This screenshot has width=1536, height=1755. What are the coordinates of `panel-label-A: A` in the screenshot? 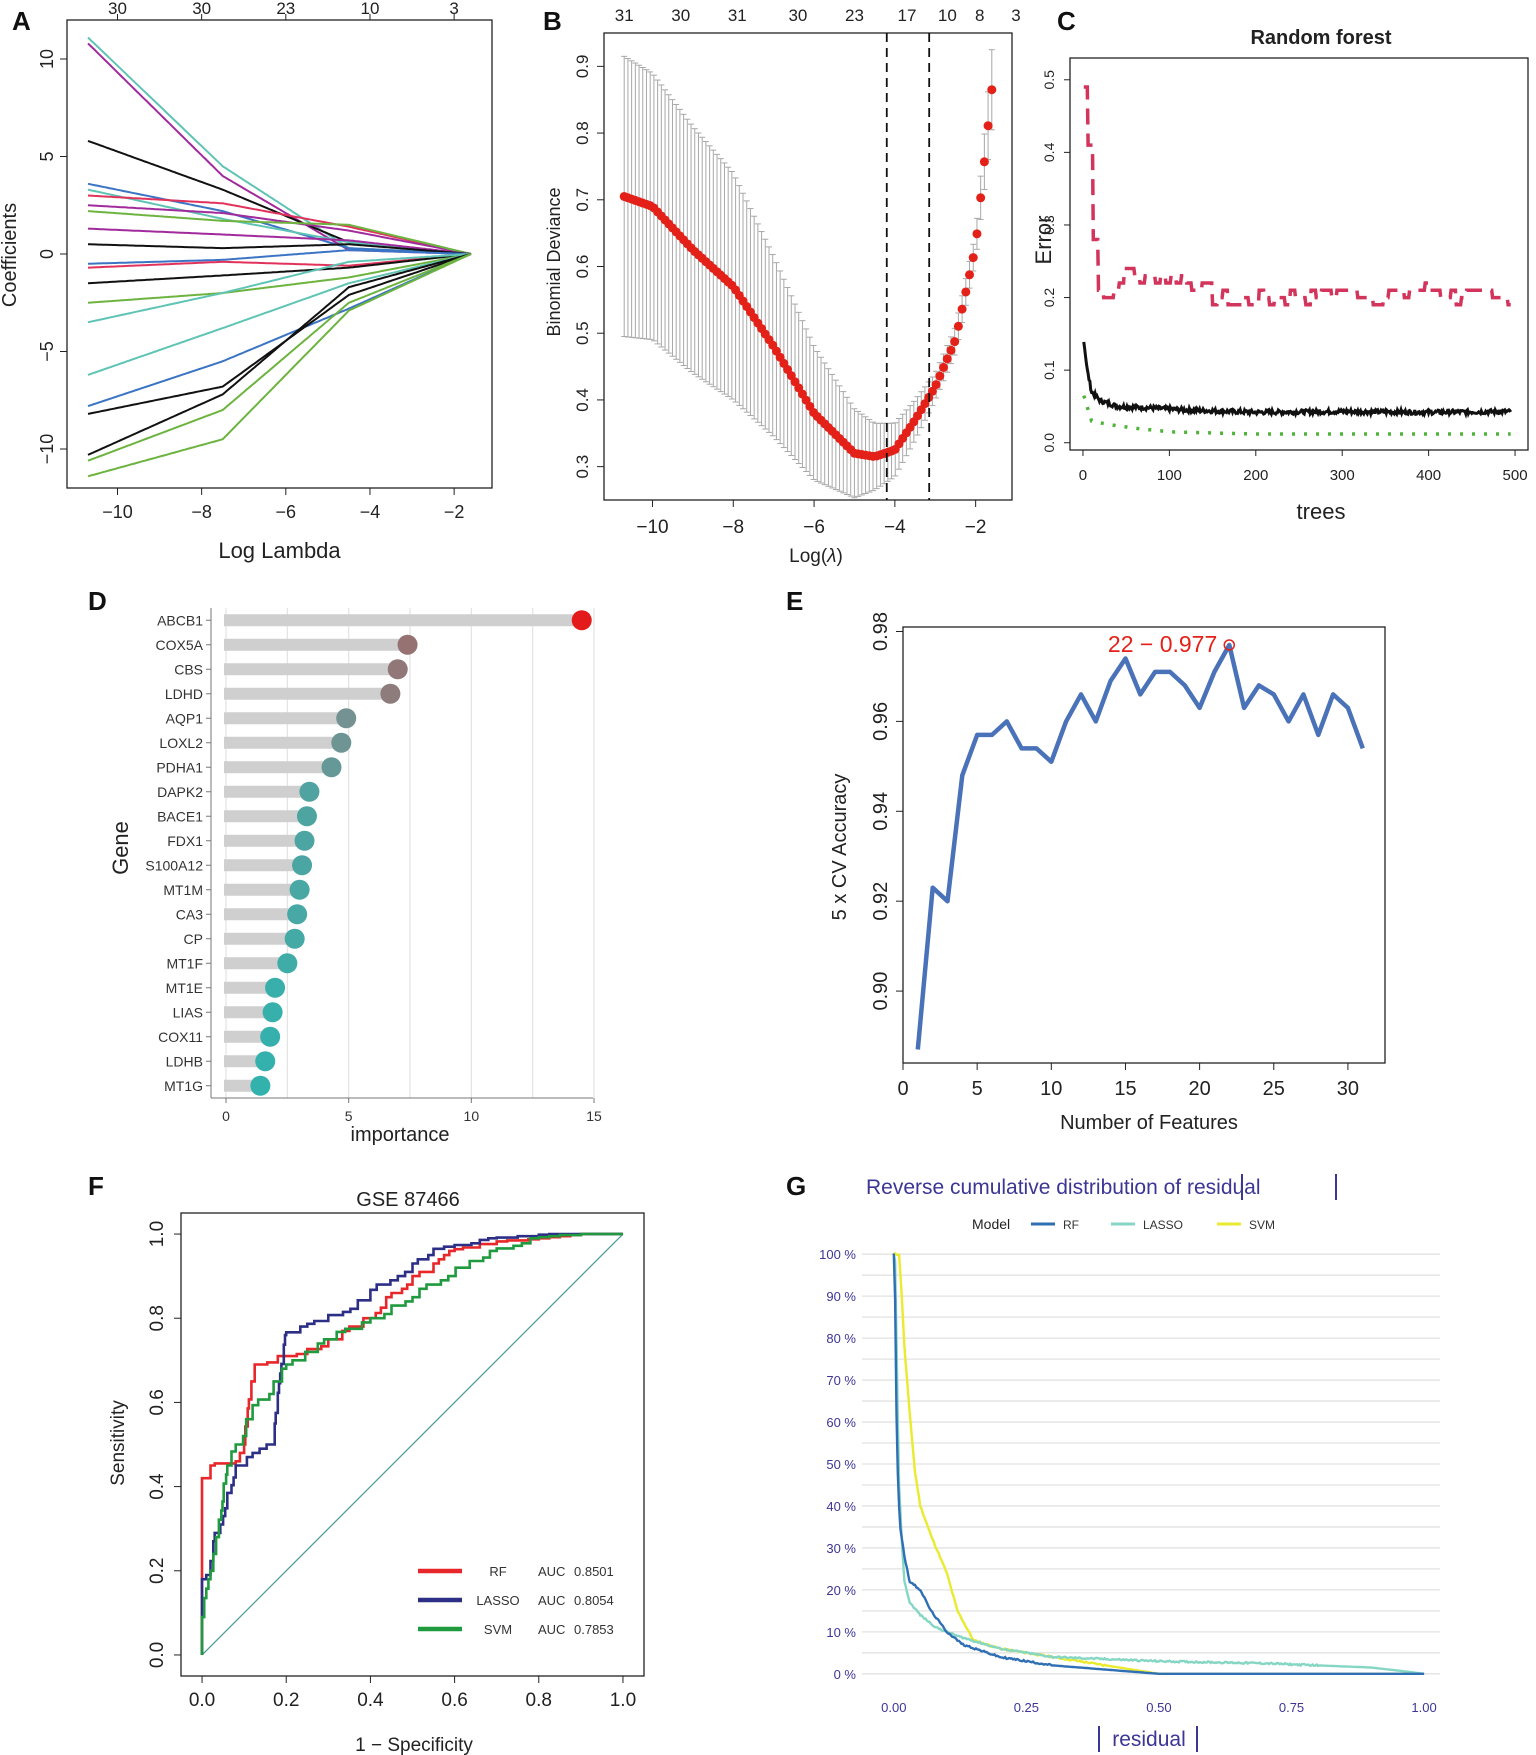 It's located at (21, 21).